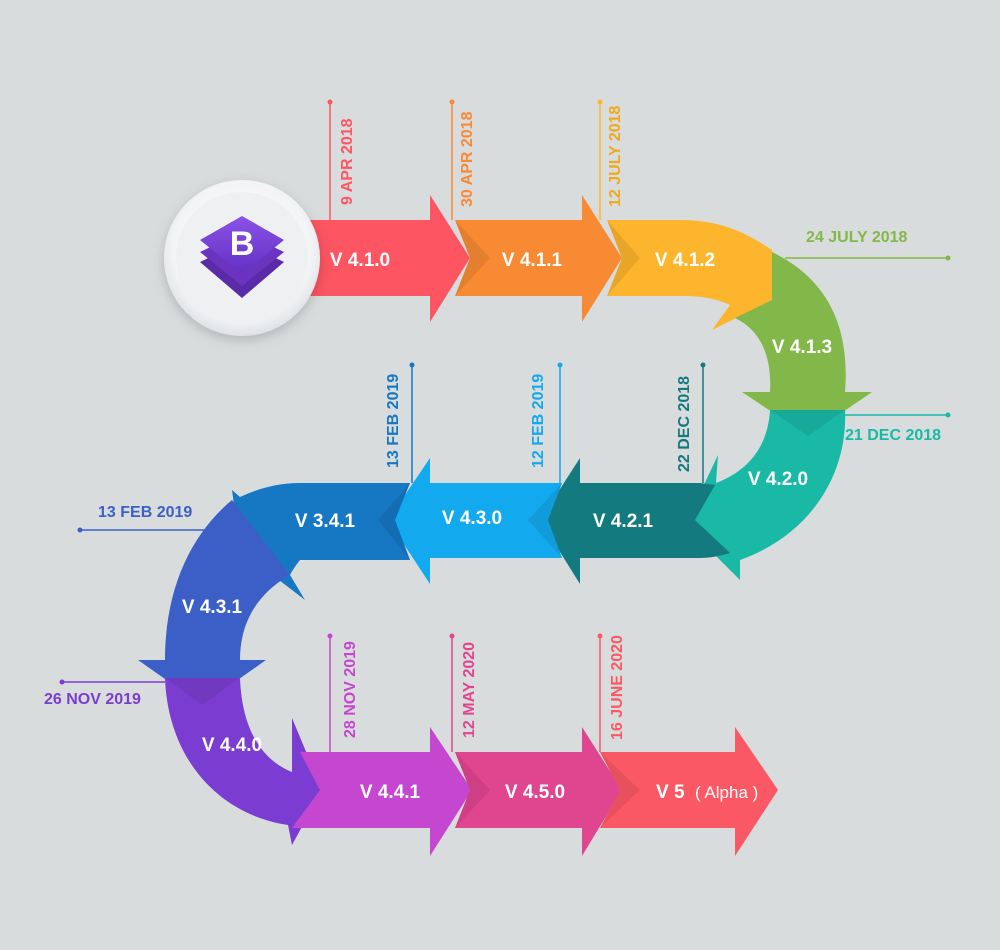  I want to click on date-label-16-june-2020: 16 JUNE 2020, so click(617, 687).